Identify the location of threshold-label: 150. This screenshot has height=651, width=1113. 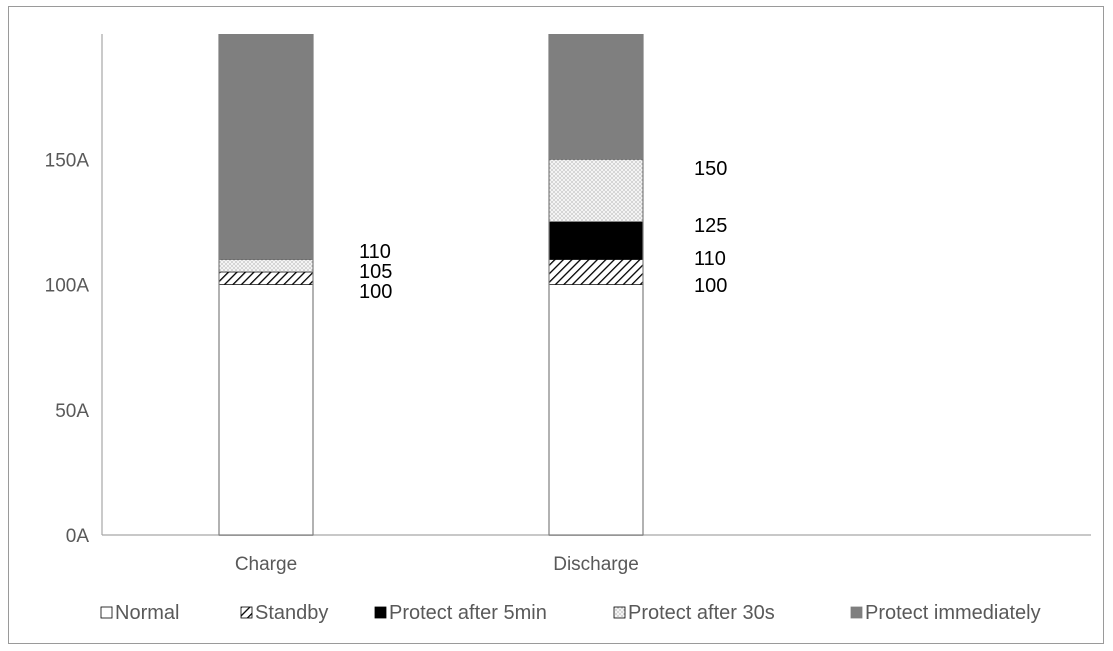
(710, 169).